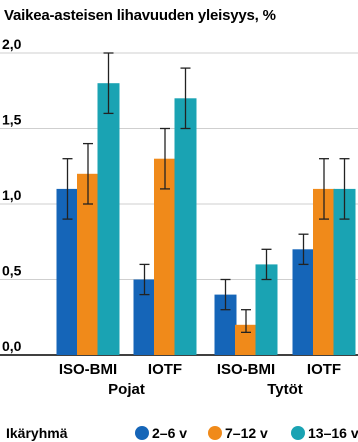 The image size is (358, 442). I want to click on chart-title: Vaikea-asteisen lihavuuden yleisyys, %, so click(140, 15).